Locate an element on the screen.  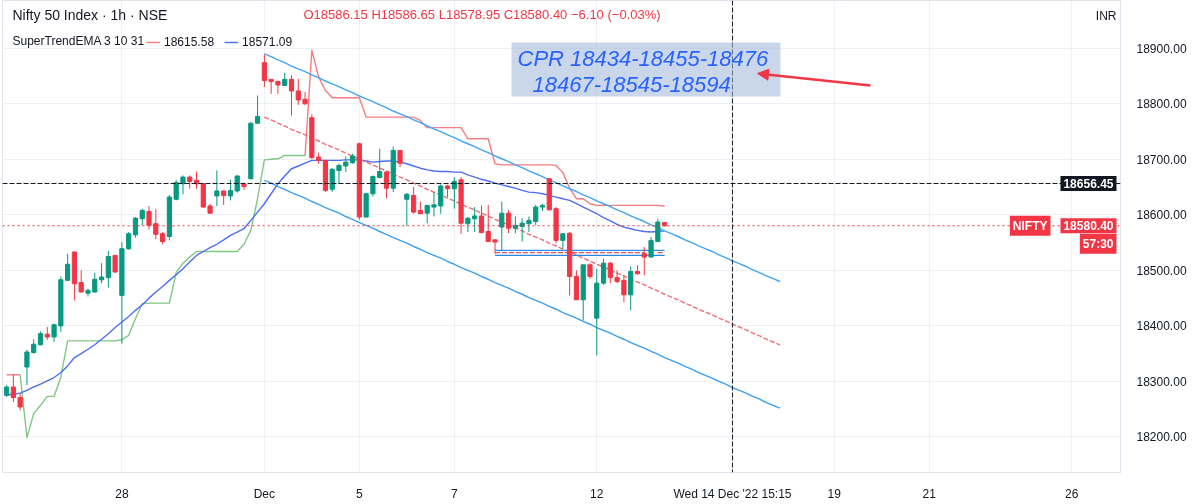
x-tick-label: 21 is located at coordinates (929, 493).